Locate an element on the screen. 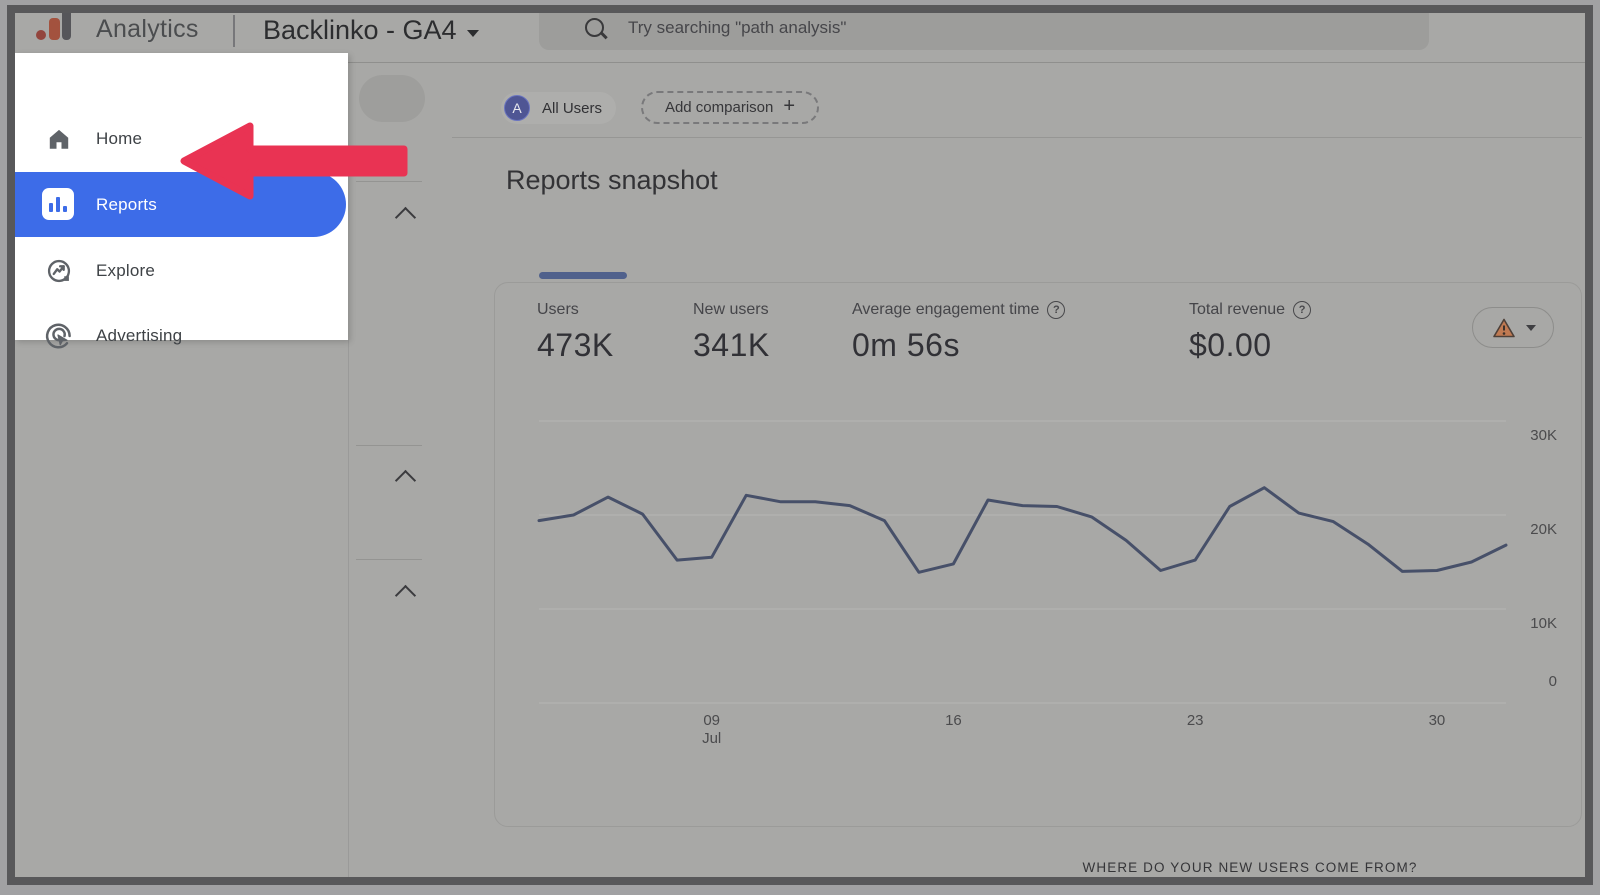 Image resolution: width=1600 pixels, height=895 pixels. add-comparison-button: Add comparison + is located at coordinates (730, 107).